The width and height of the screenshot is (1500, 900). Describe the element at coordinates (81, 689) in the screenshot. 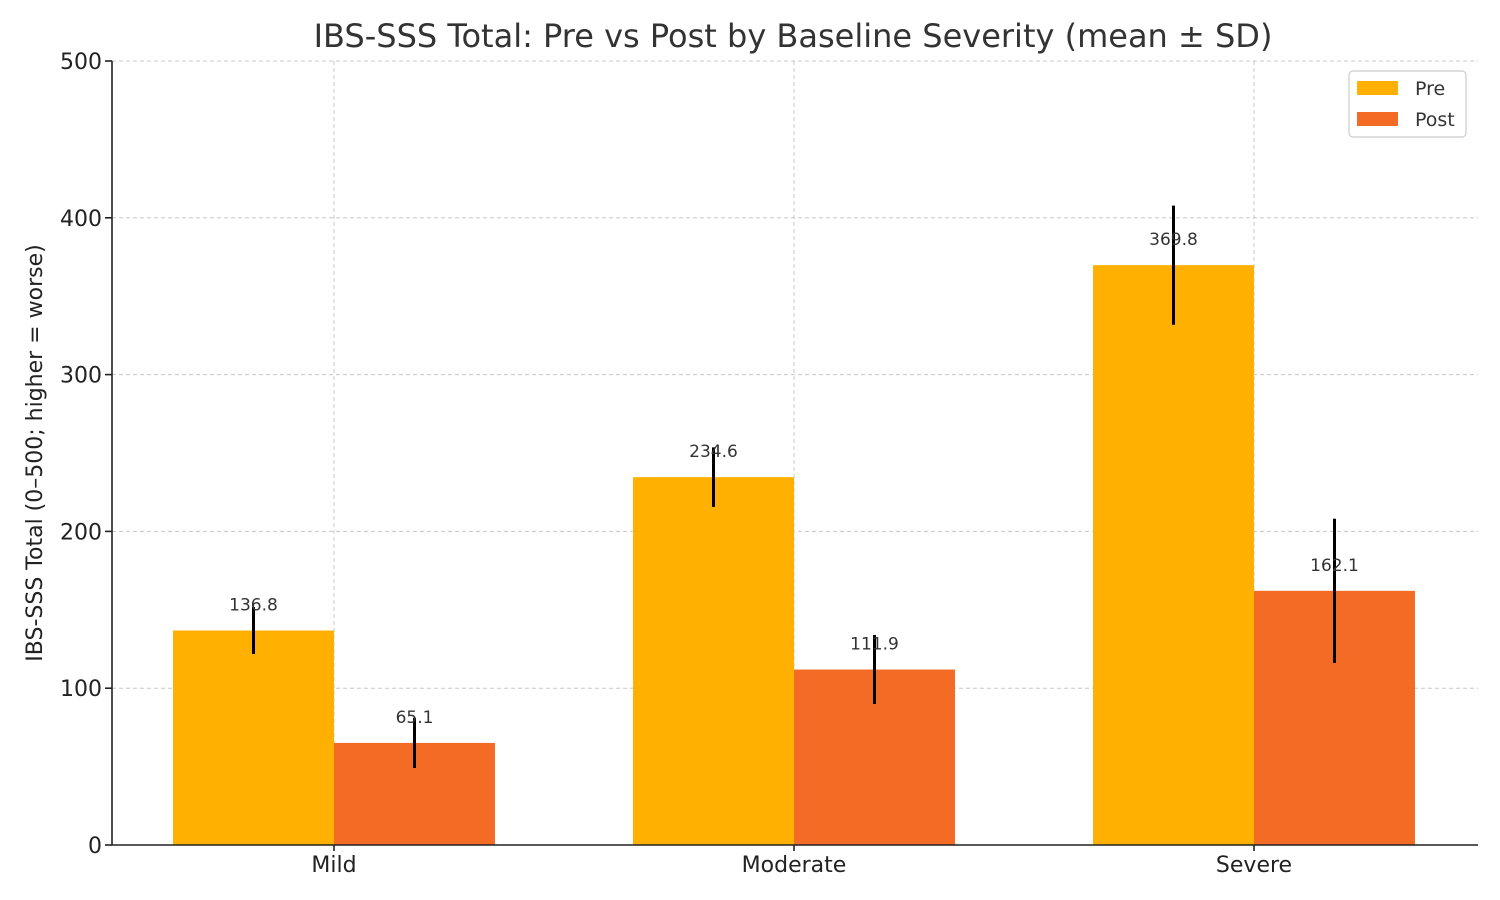

I see `y-tick-label: 100` at that location.